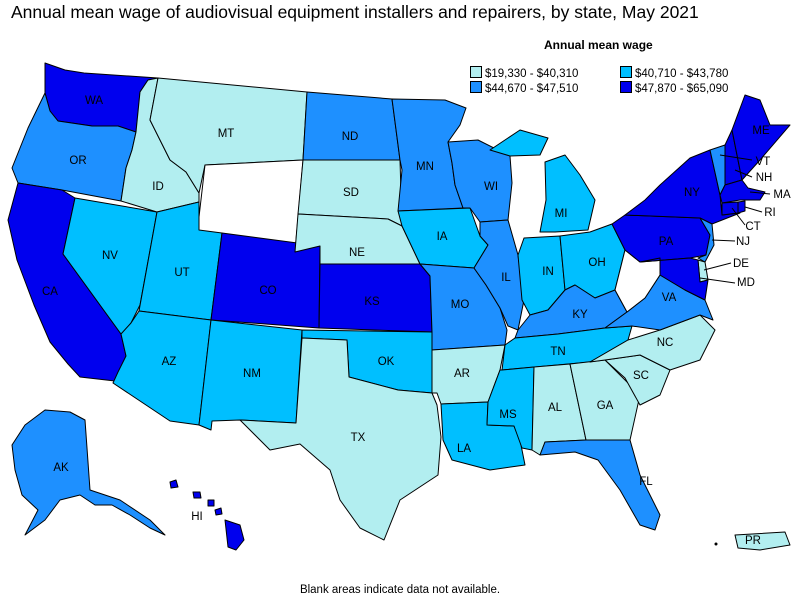 The width and height of the screenshot is (800, 600). What do you see at coordinates (169, 362) in the screenshot?
I see `label-AZ: AZ` at bounding box center [169, 362].